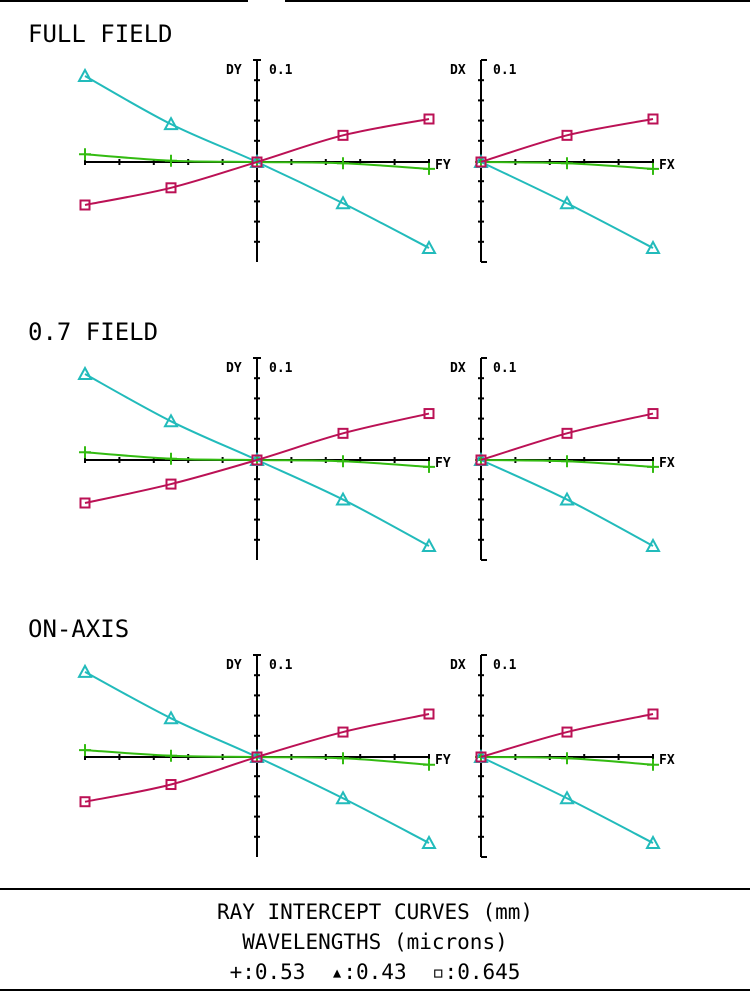 This screenshot has width=750, height=992. Describe the element at coordinates (234, 70) in the screenshot. I see `tangential-1-ylabel: DY` at that location.